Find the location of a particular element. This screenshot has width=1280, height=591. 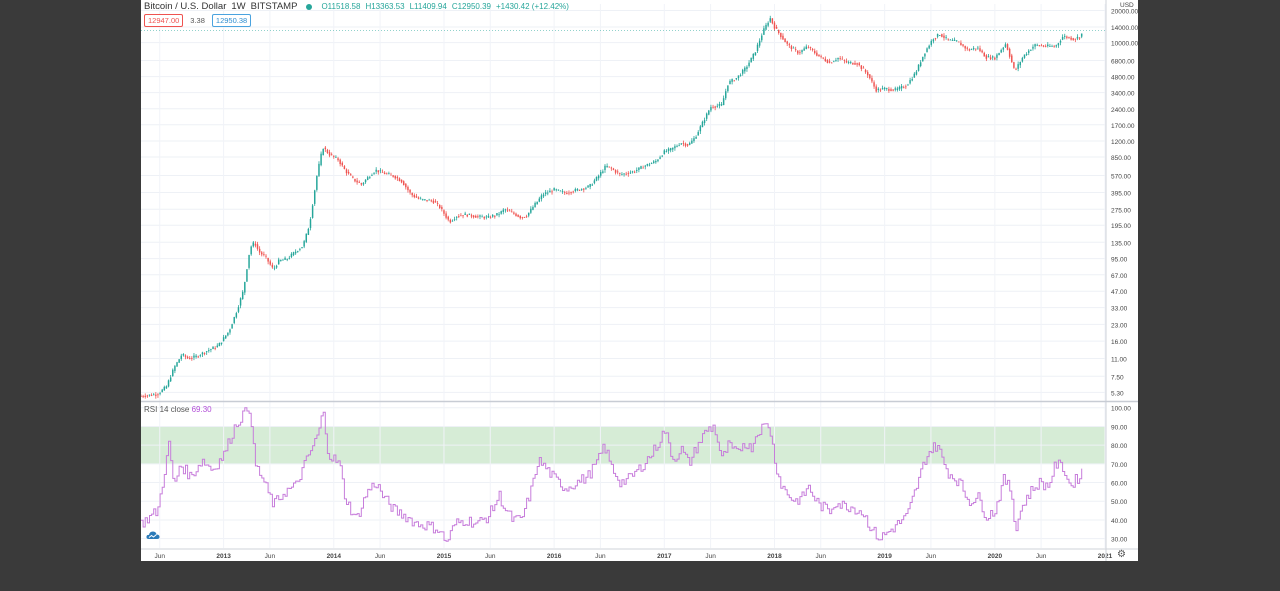

spread-value: 3.38 is located at coordinates (197, 20).